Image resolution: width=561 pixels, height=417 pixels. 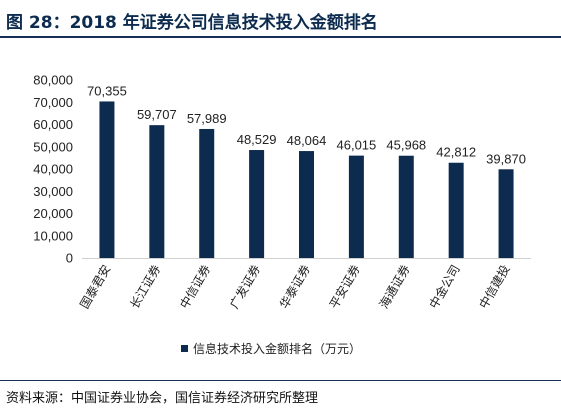 What do you see at coordinates (280, 37) in the screenshot?
I see `title-divider` at bounding box center [280, 37].